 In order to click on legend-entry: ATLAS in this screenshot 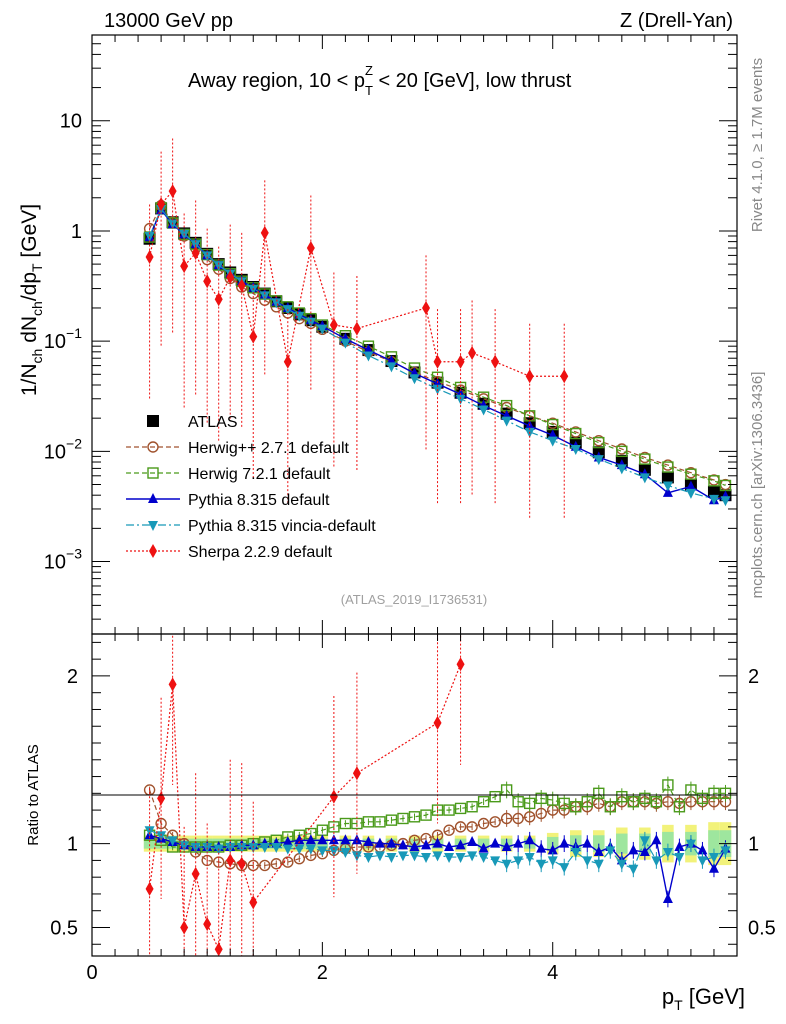, I will do `click(192, 422)`.